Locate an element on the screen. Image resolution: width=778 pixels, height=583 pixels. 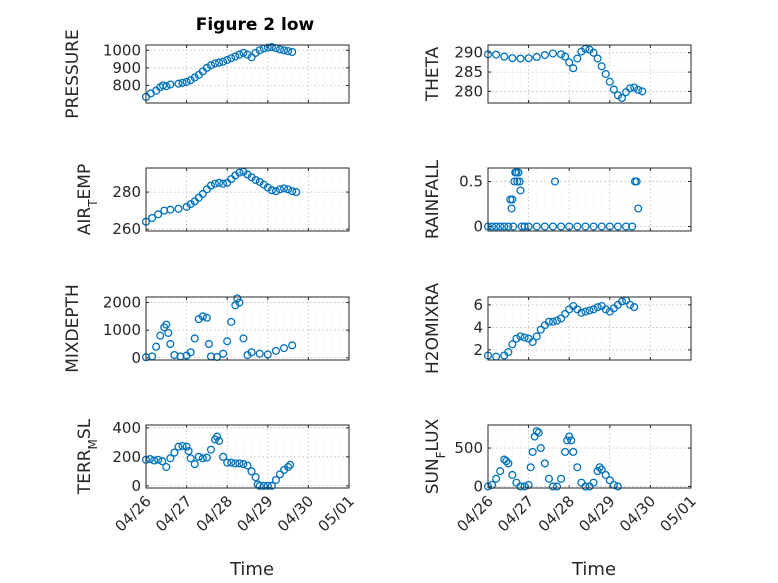
y-tick-label: 2 is located at coordinates (478, 350).